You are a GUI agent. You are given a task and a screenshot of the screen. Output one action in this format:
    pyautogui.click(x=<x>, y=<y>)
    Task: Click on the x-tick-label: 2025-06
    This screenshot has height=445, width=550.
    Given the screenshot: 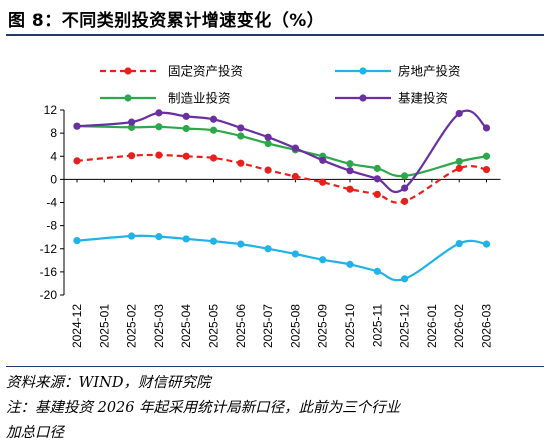 What is the action you would take?
    pyautogui.click(x=241, y=326)
    